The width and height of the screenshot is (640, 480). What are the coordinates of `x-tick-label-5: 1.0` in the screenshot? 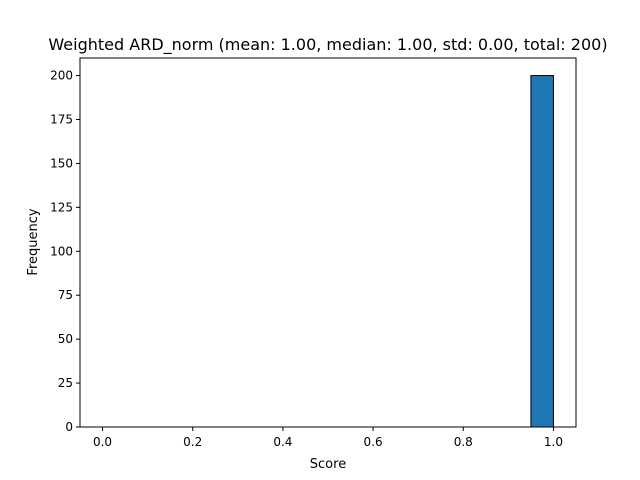 It's located at (553, 442).